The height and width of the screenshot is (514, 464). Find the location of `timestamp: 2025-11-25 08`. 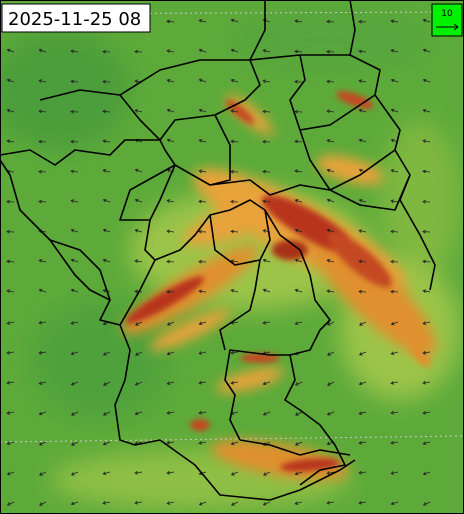

timestamp: 2025-11-25 08 is located at coordinates (74, 19).